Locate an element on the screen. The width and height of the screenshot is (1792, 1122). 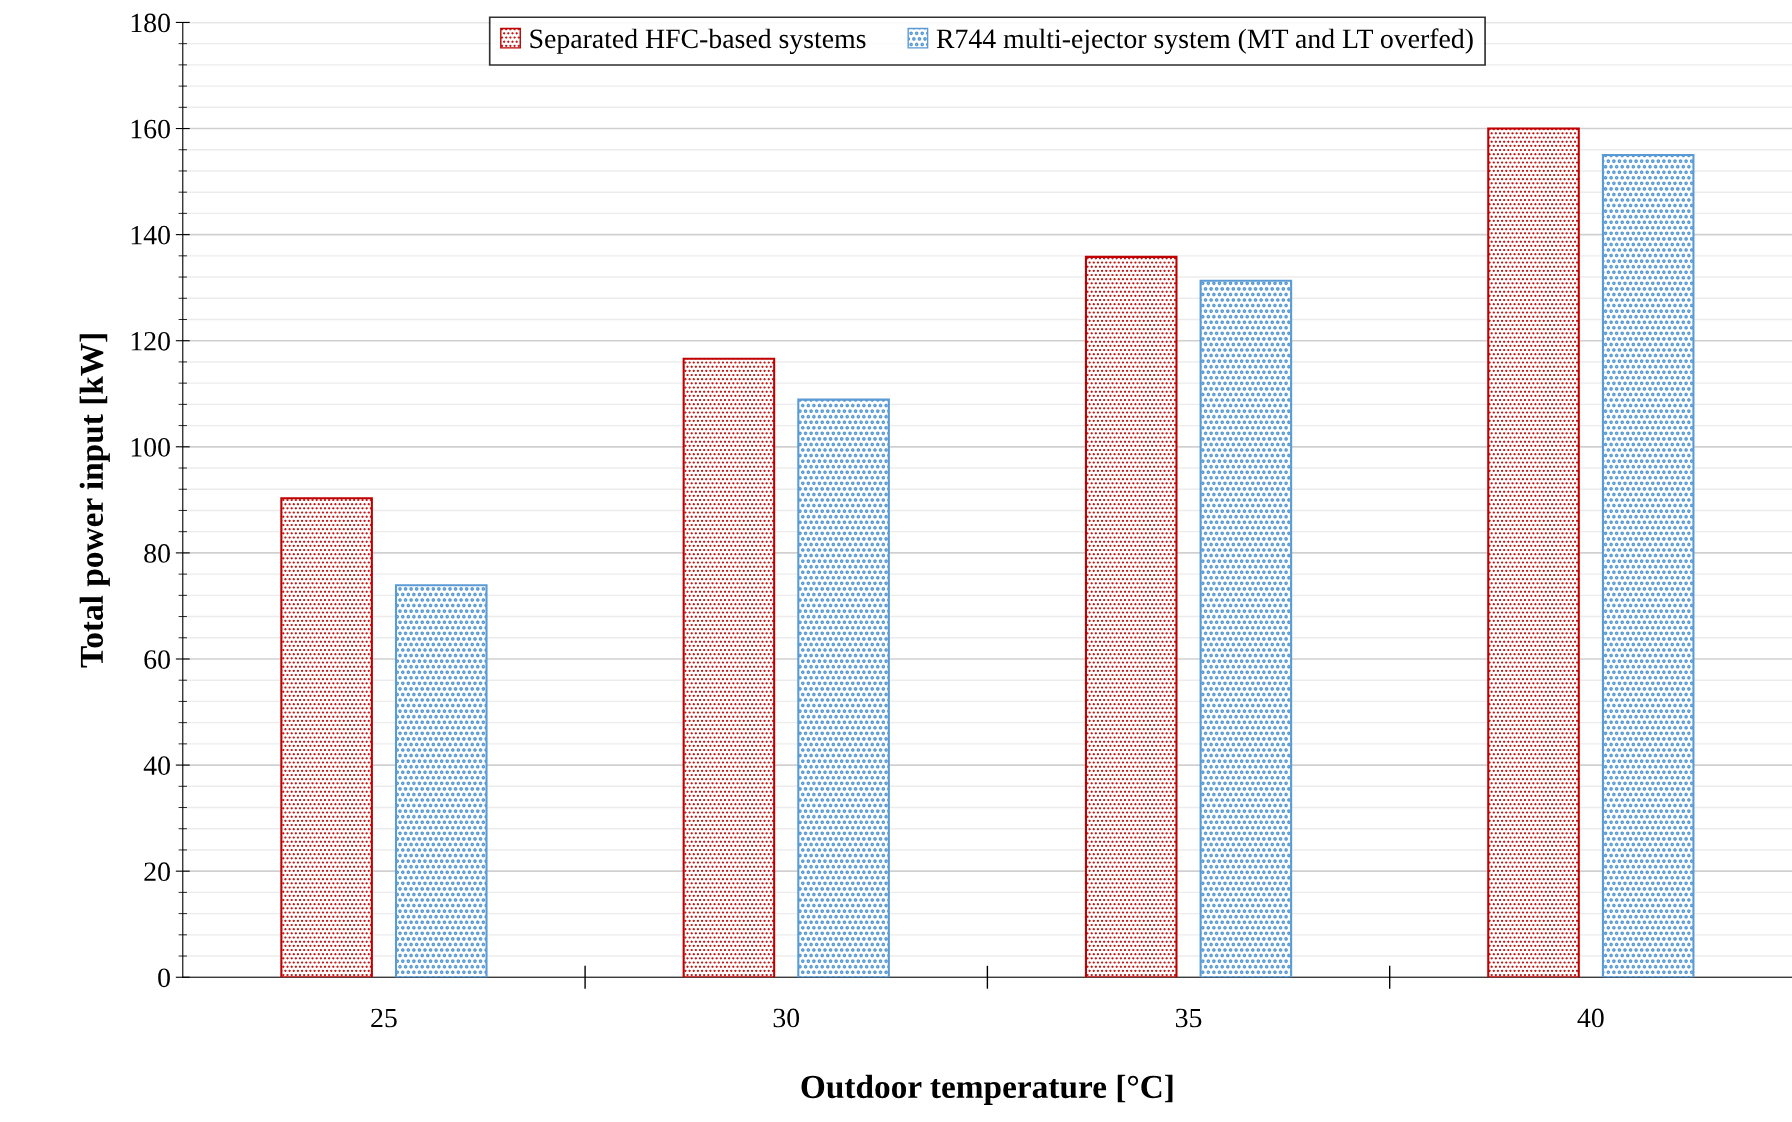
y-tick-label: 80 is located at coordinates (157, 553).